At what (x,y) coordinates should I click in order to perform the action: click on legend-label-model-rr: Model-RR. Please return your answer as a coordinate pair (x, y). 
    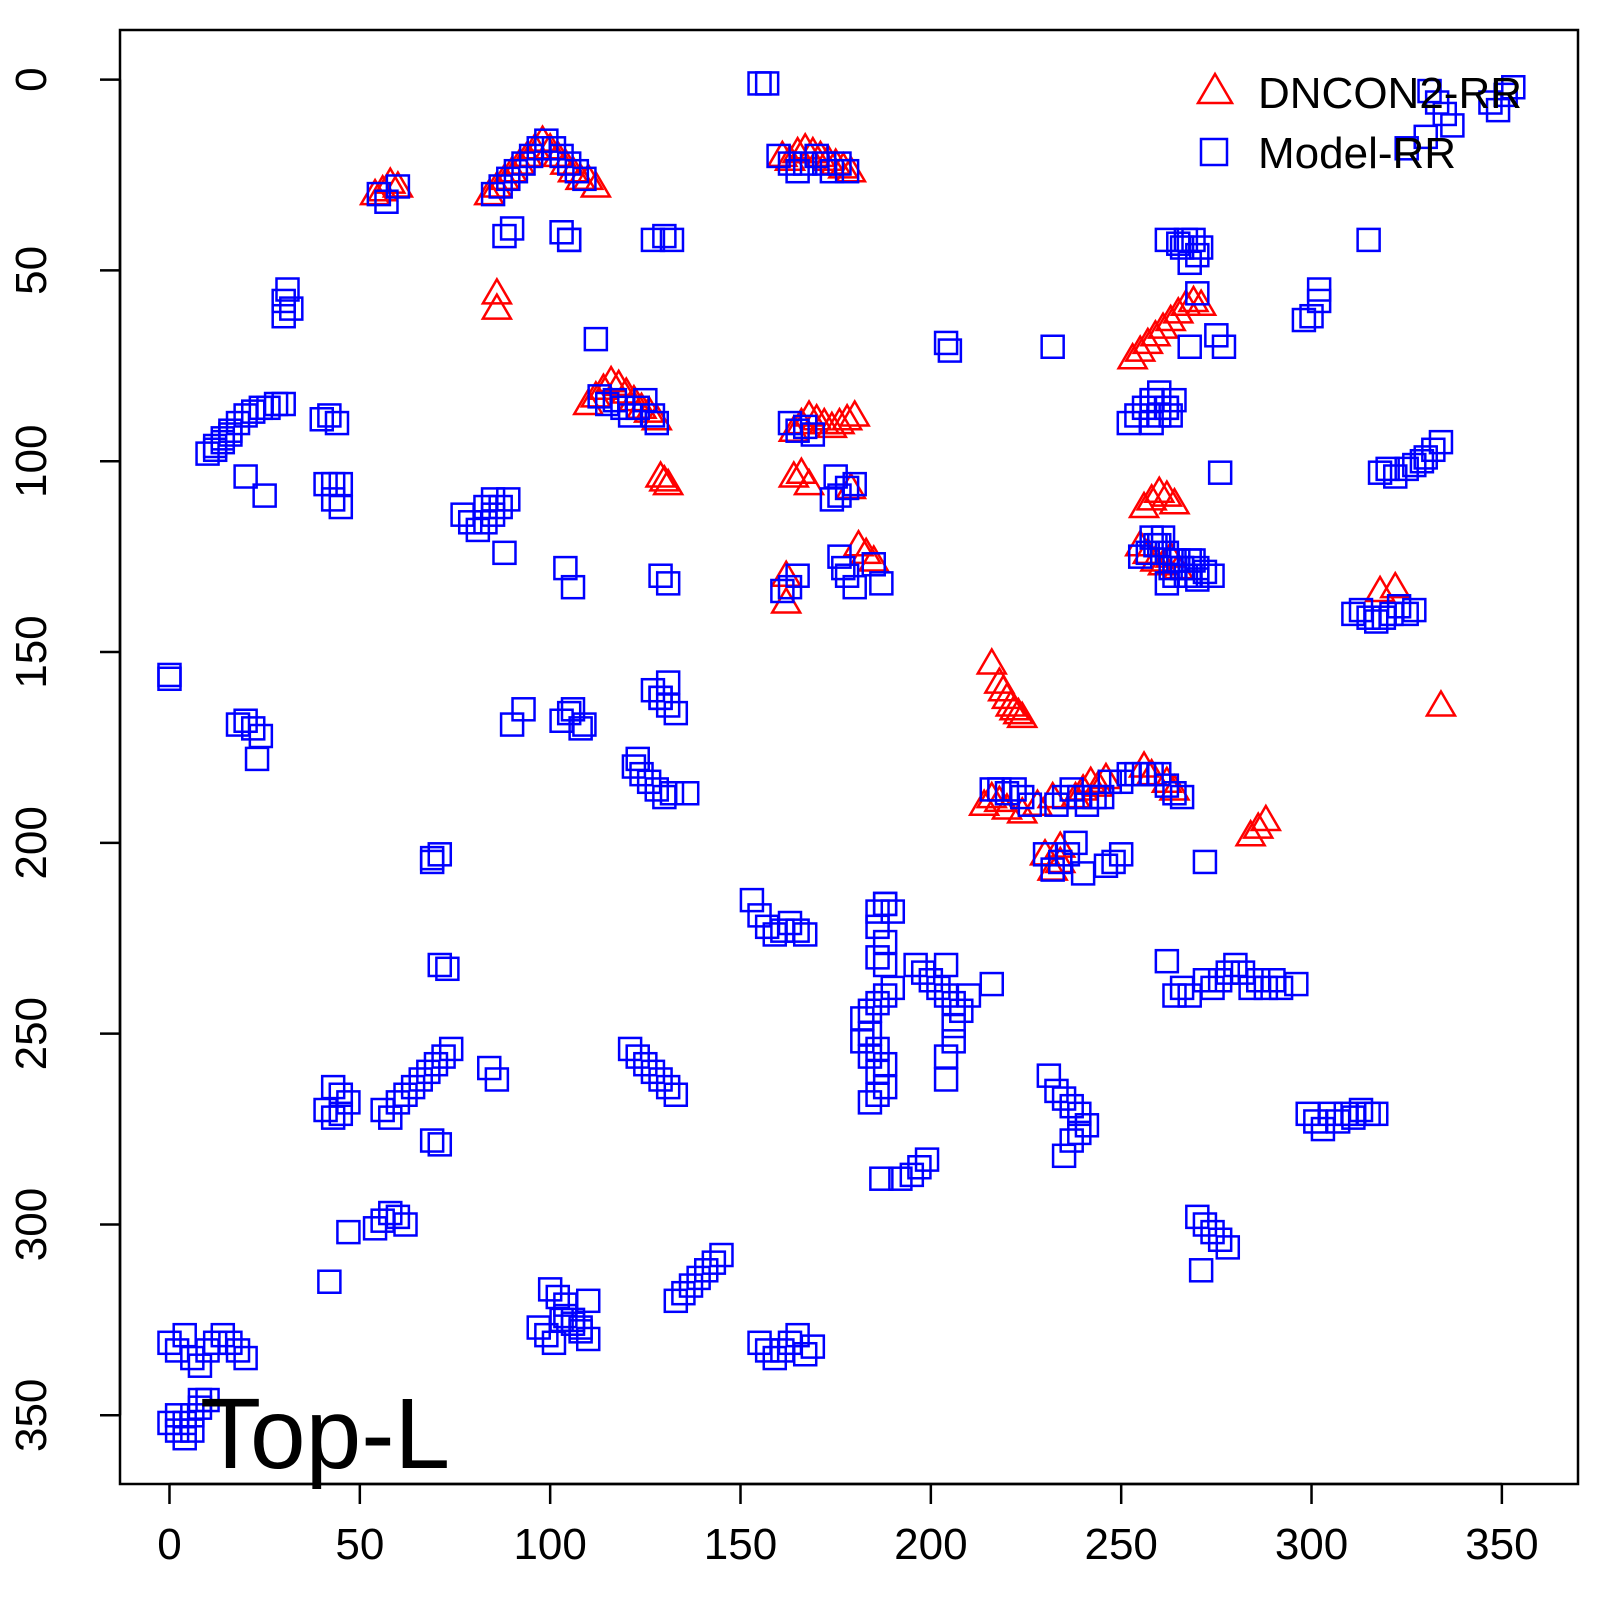
    Looking at the image, I should click on (1357, 153).